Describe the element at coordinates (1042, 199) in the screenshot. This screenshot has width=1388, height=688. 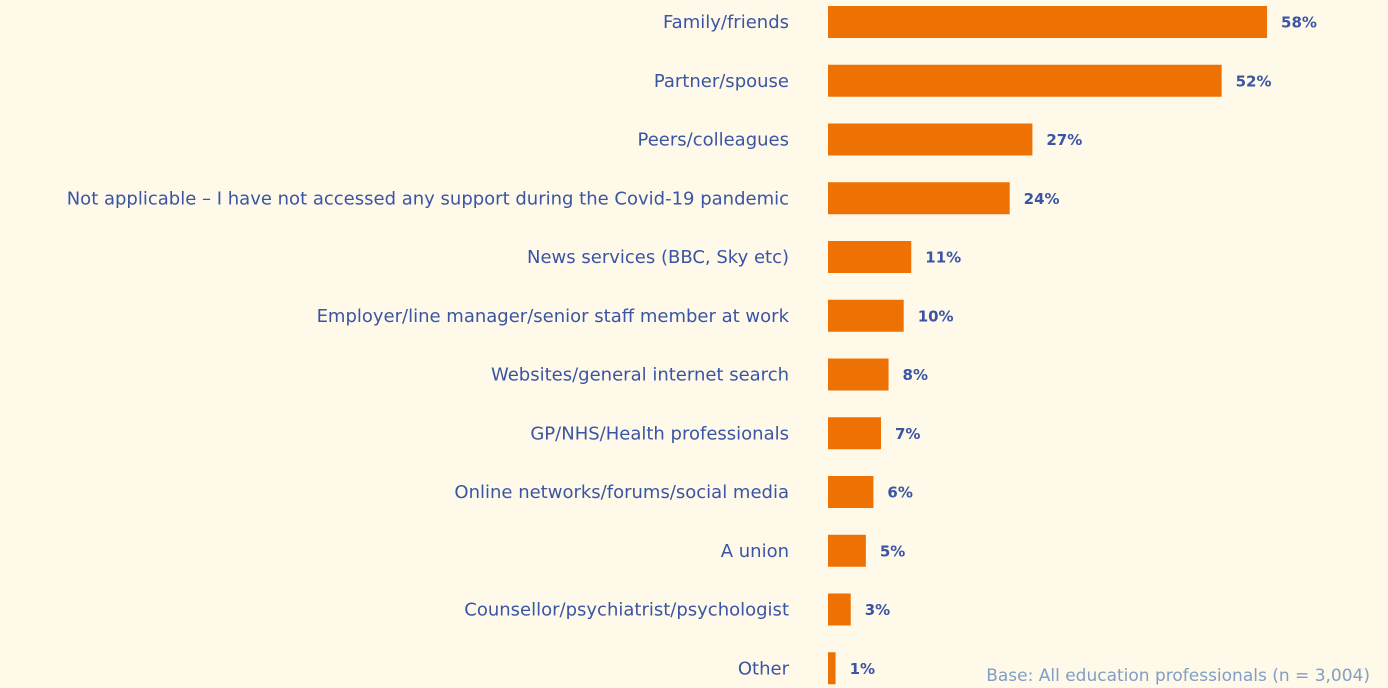
I see `value-label: 24%` at that location.